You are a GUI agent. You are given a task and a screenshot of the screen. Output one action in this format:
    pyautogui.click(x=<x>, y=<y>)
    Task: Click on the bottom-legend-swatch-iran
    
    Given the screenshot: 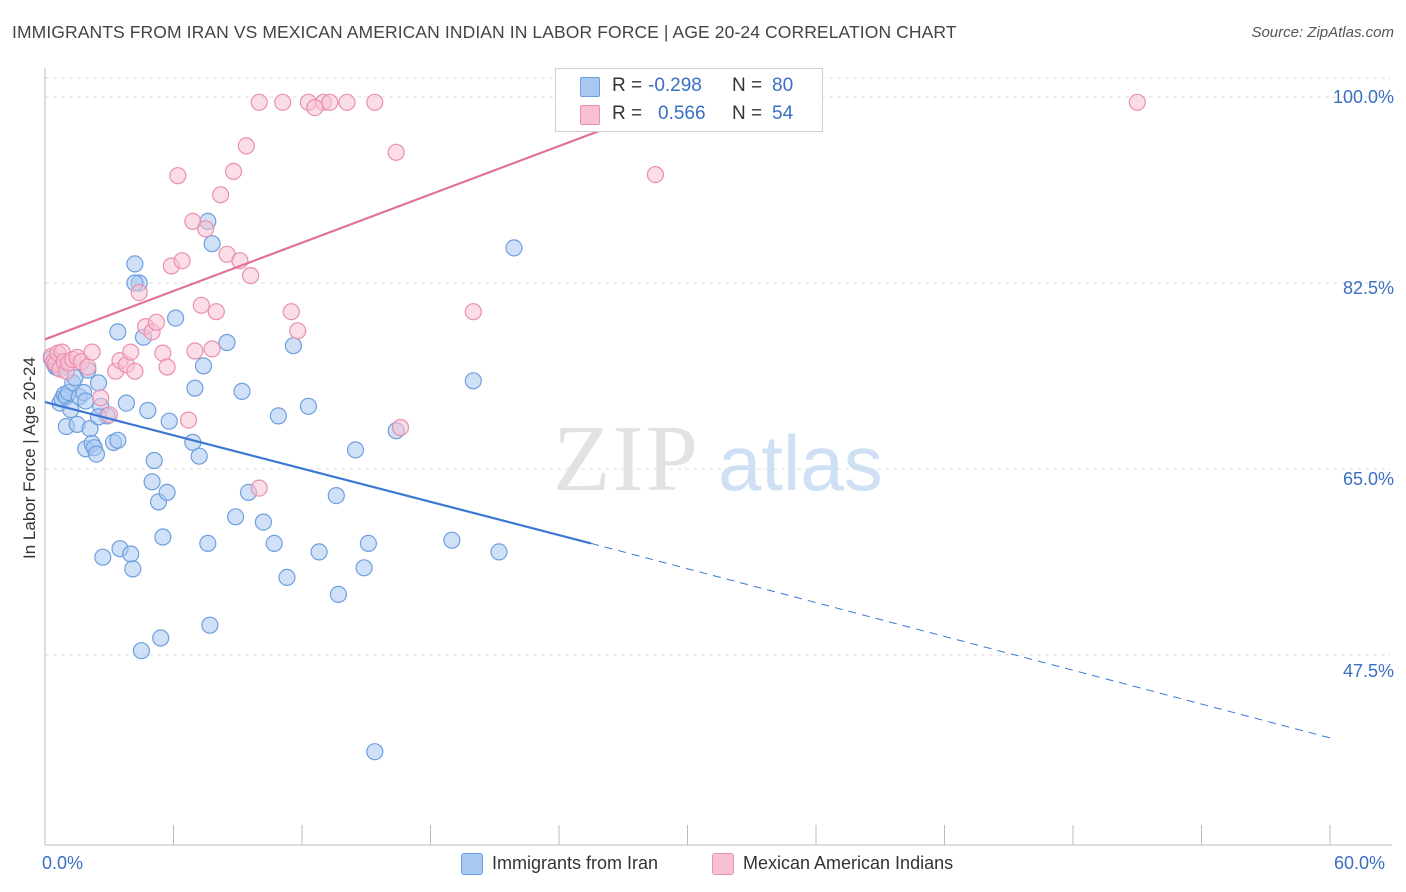 What is the action you would take?
    pyautogui.click(x=472, y=864)
    